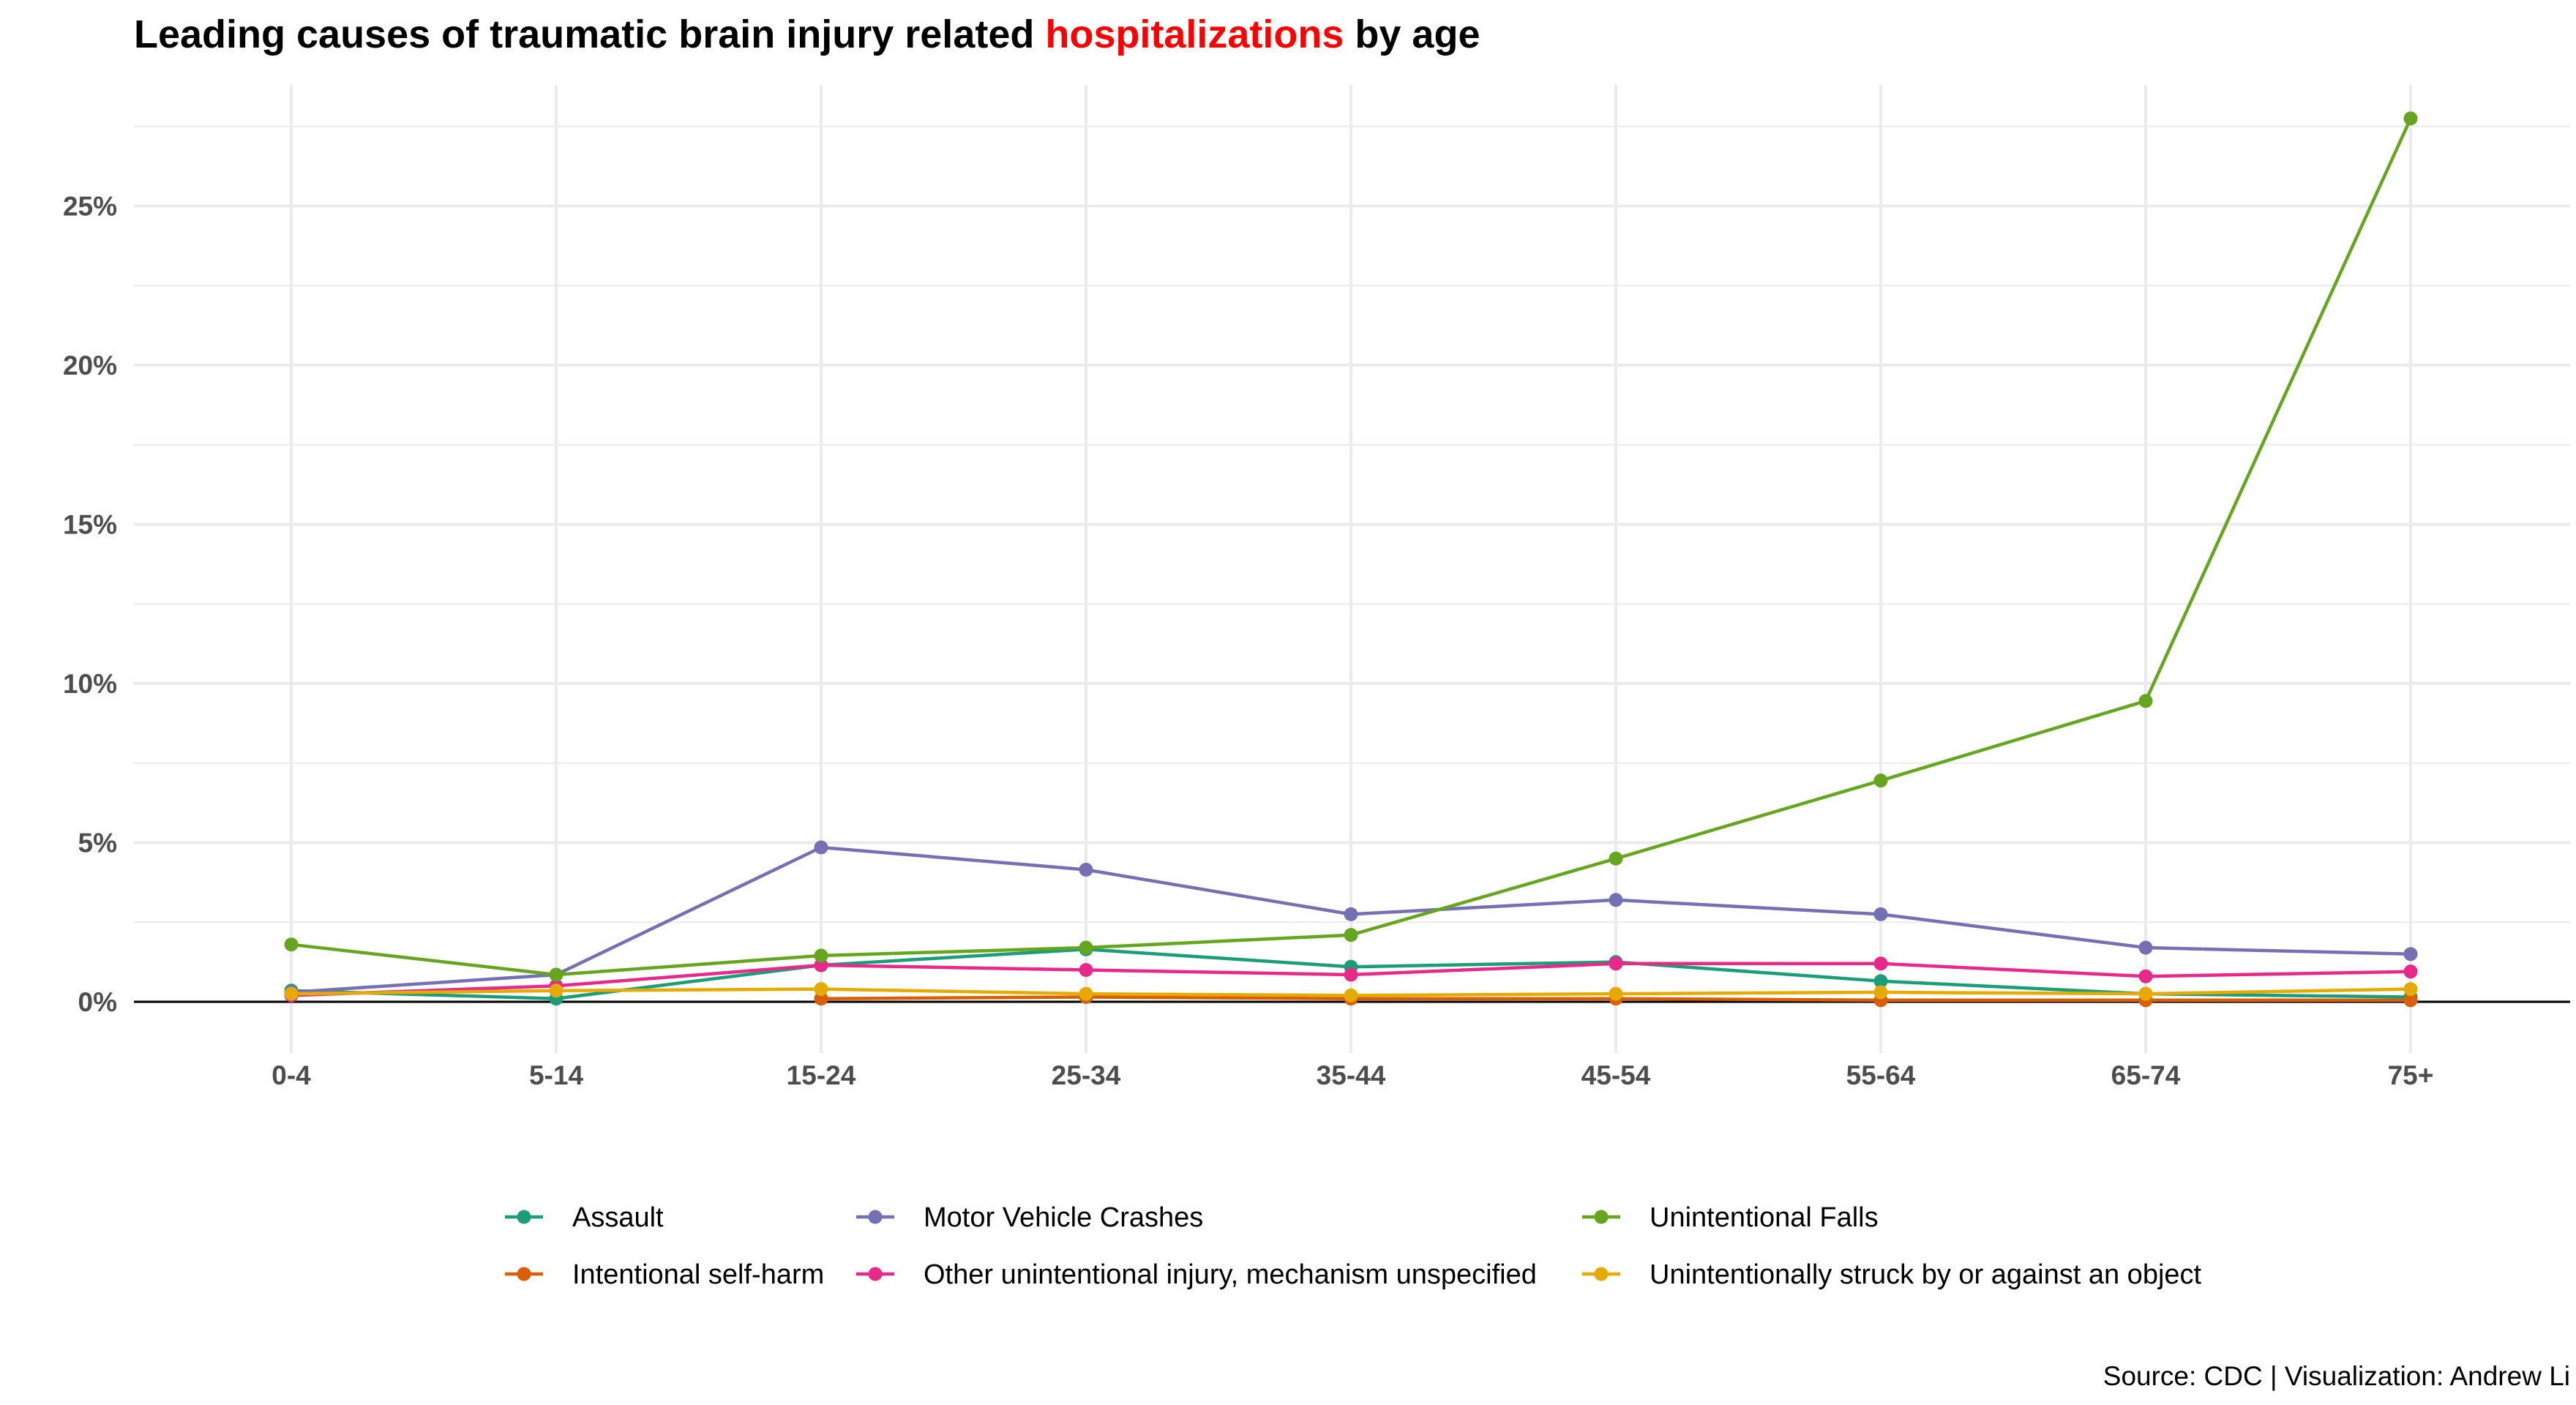  I want to click on x-tick-label: 65-74, so click(2146, 1075).